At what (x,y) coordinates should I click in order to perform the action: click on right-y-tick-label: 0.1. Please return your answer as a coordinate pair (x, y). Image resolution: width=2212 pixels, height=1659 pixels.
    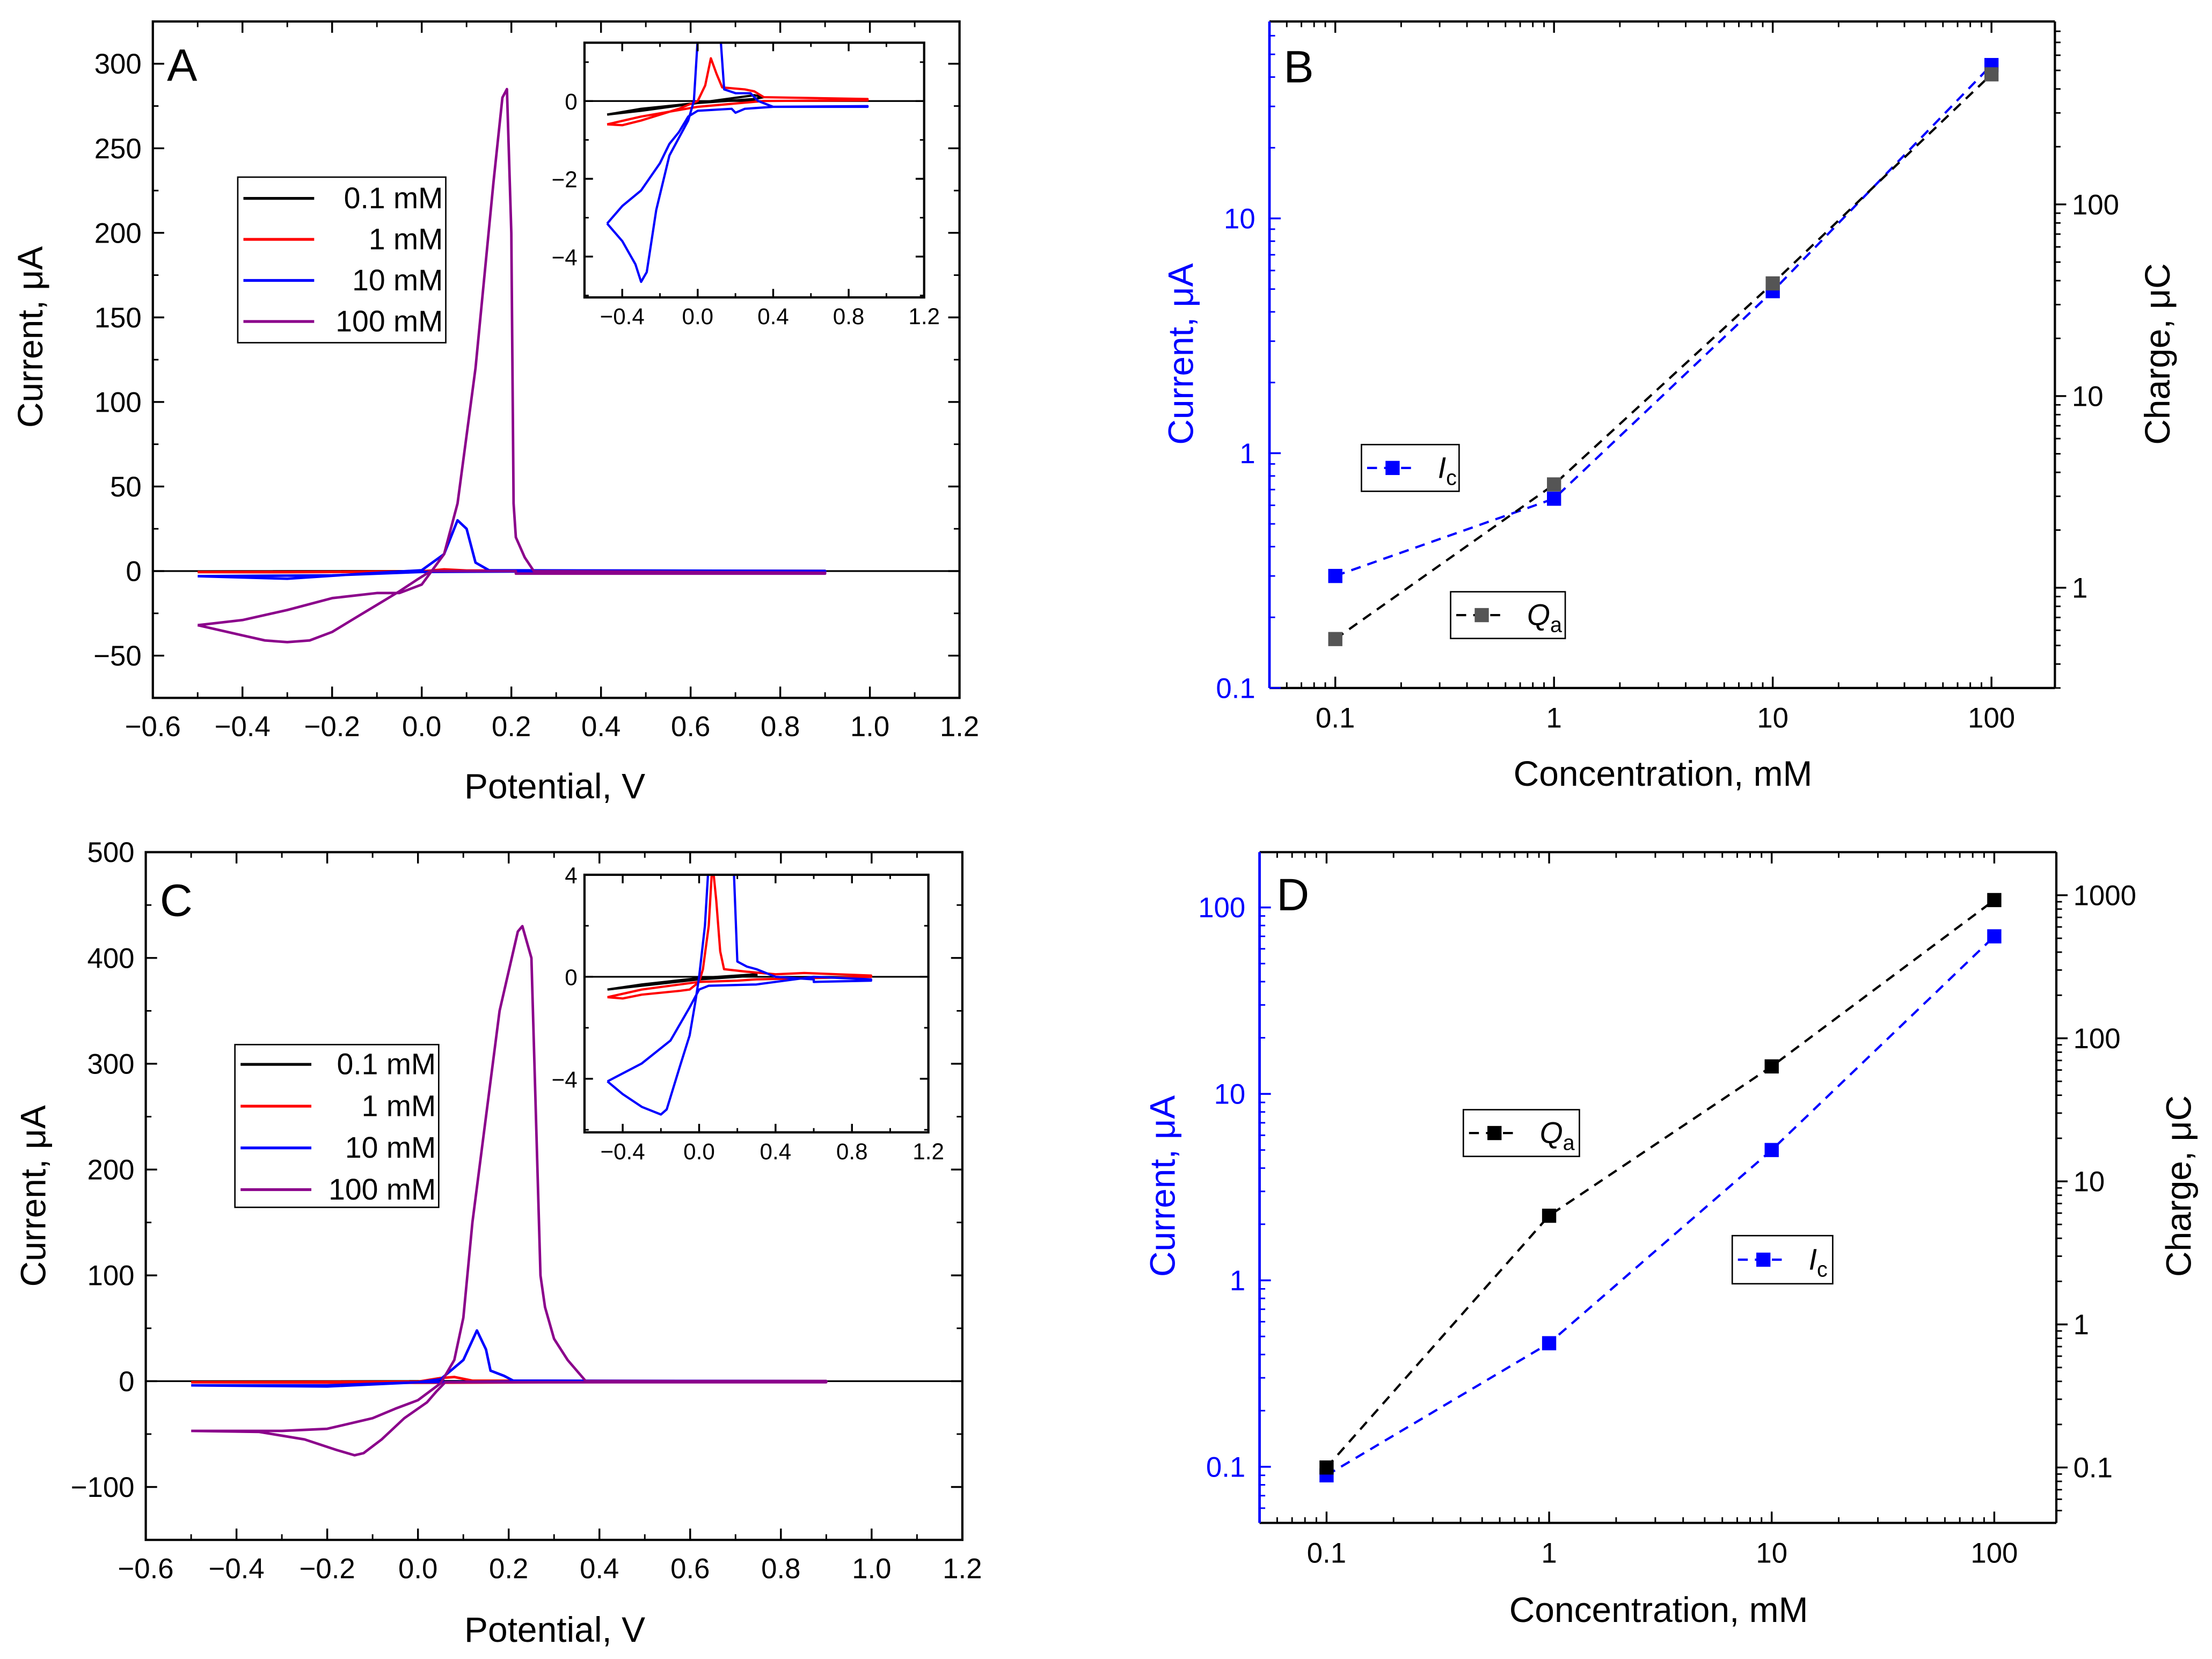
    Looking at the image, I should click on (2094, 1468).